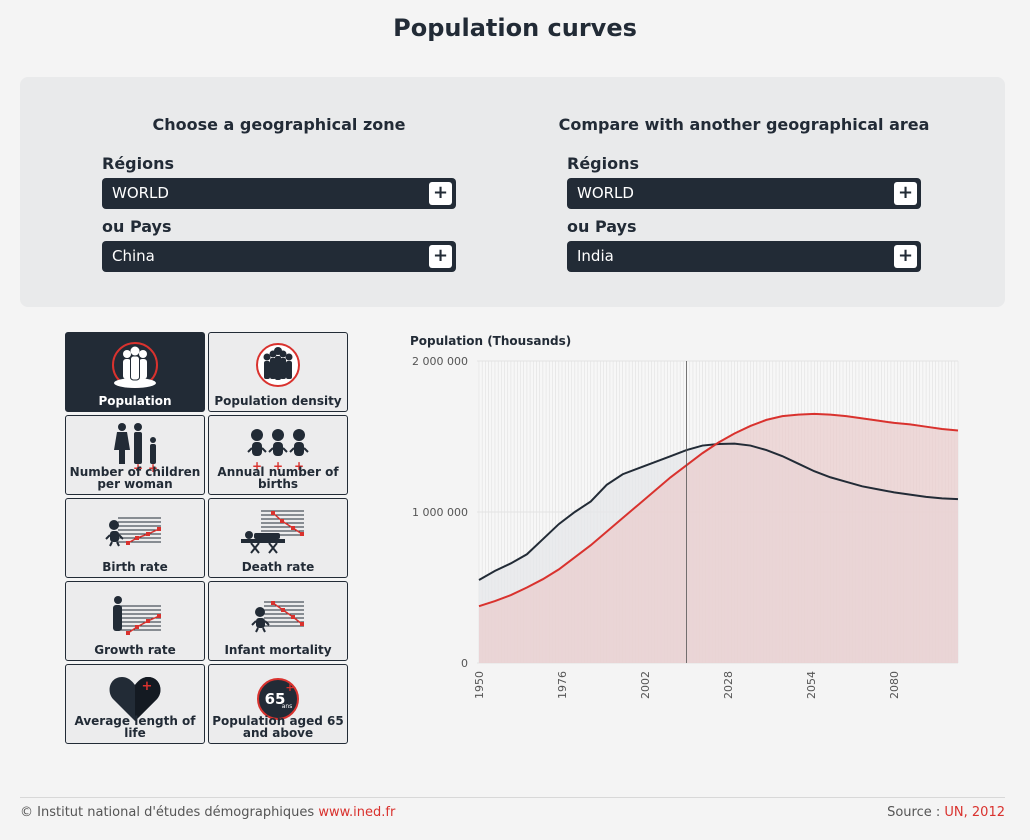 The width and height of the screenshot is (1030, 840). Describe the element at coordinates (135, 401) in the screenshot. I see `indicator-label: Population` at that location.